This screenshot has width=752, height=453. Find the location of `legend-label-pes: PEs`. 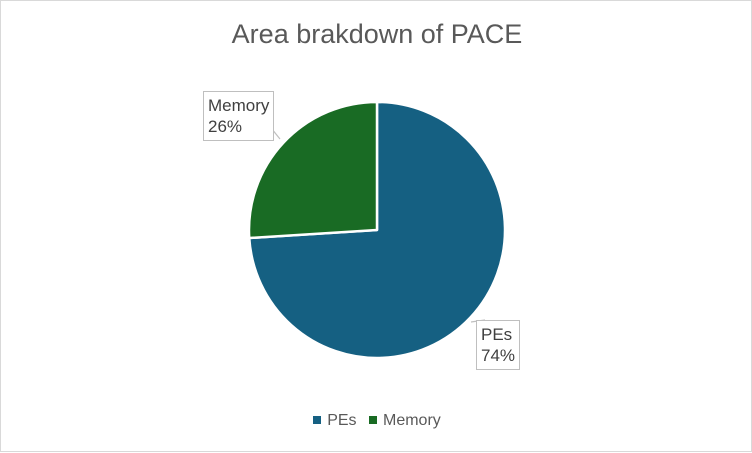

legend-label-pes: PEs is located at coordinates (342, 420).